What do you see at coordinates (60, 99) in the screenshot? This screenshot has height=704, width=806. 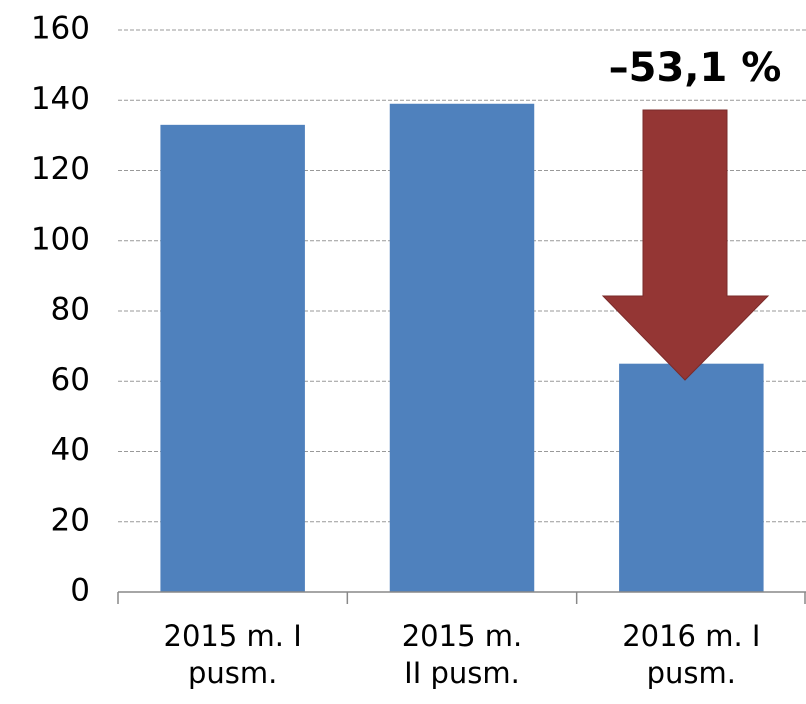 I see `y-tick-label: 140` at bounding box center [60, 99].